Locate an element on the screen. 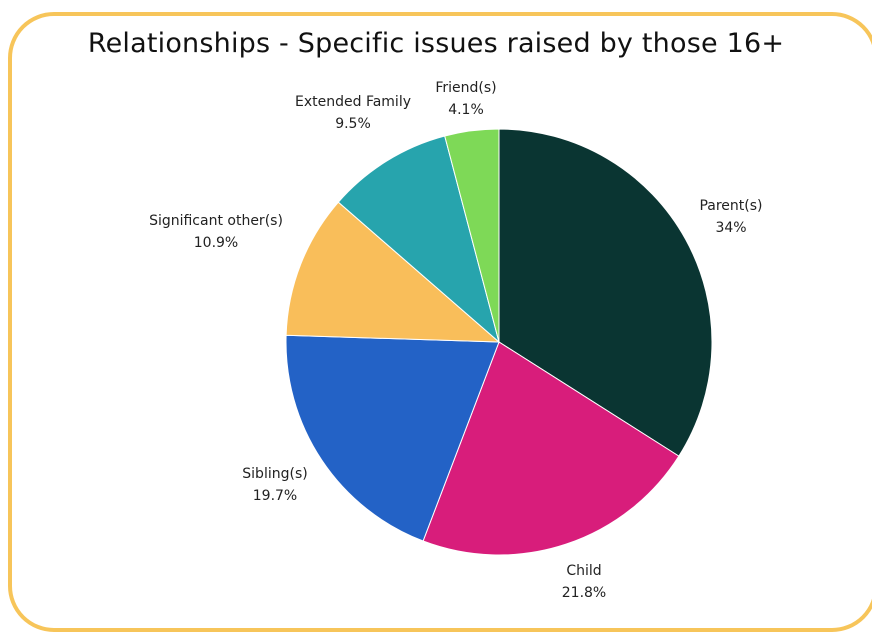 Image resolution: width=872 pixels, height=632 pixels. pie-slice-significant-other-s is located at coordinates (393, 272).